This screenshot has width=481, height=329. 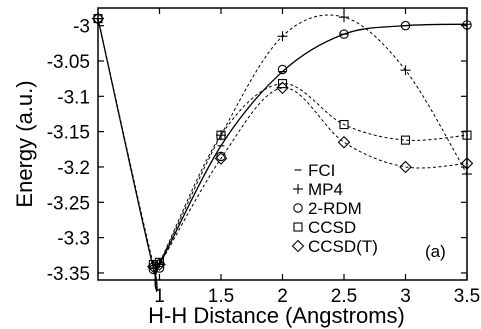 I want to click on panel-label: (a), so click(x=435, y=251).